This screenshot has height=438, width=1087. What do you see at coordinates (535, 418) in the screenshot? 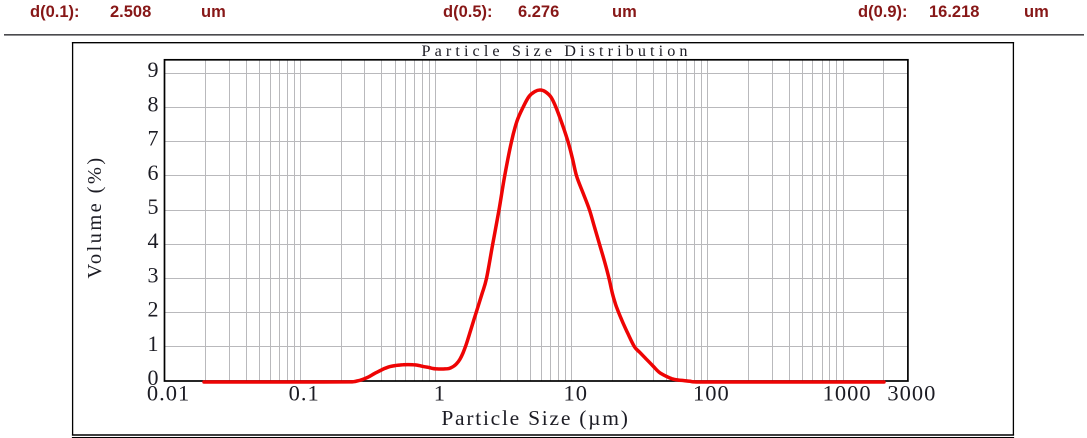
I see `svg-text: Particle Size (µm)` at bounding box center [535, 418].